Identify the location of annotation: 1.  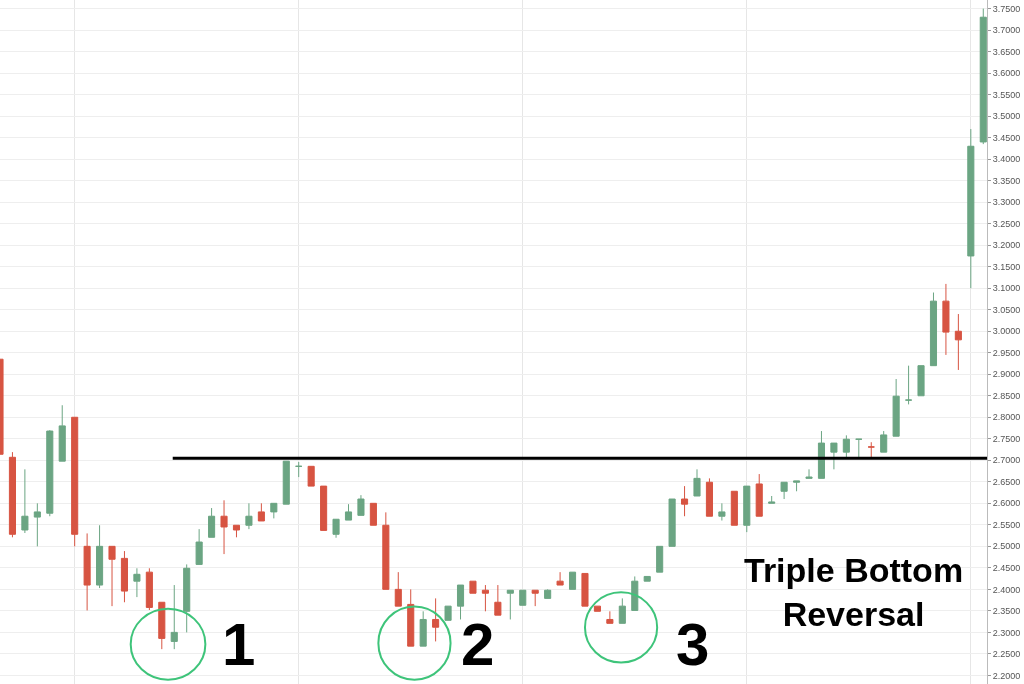
(239, 644).